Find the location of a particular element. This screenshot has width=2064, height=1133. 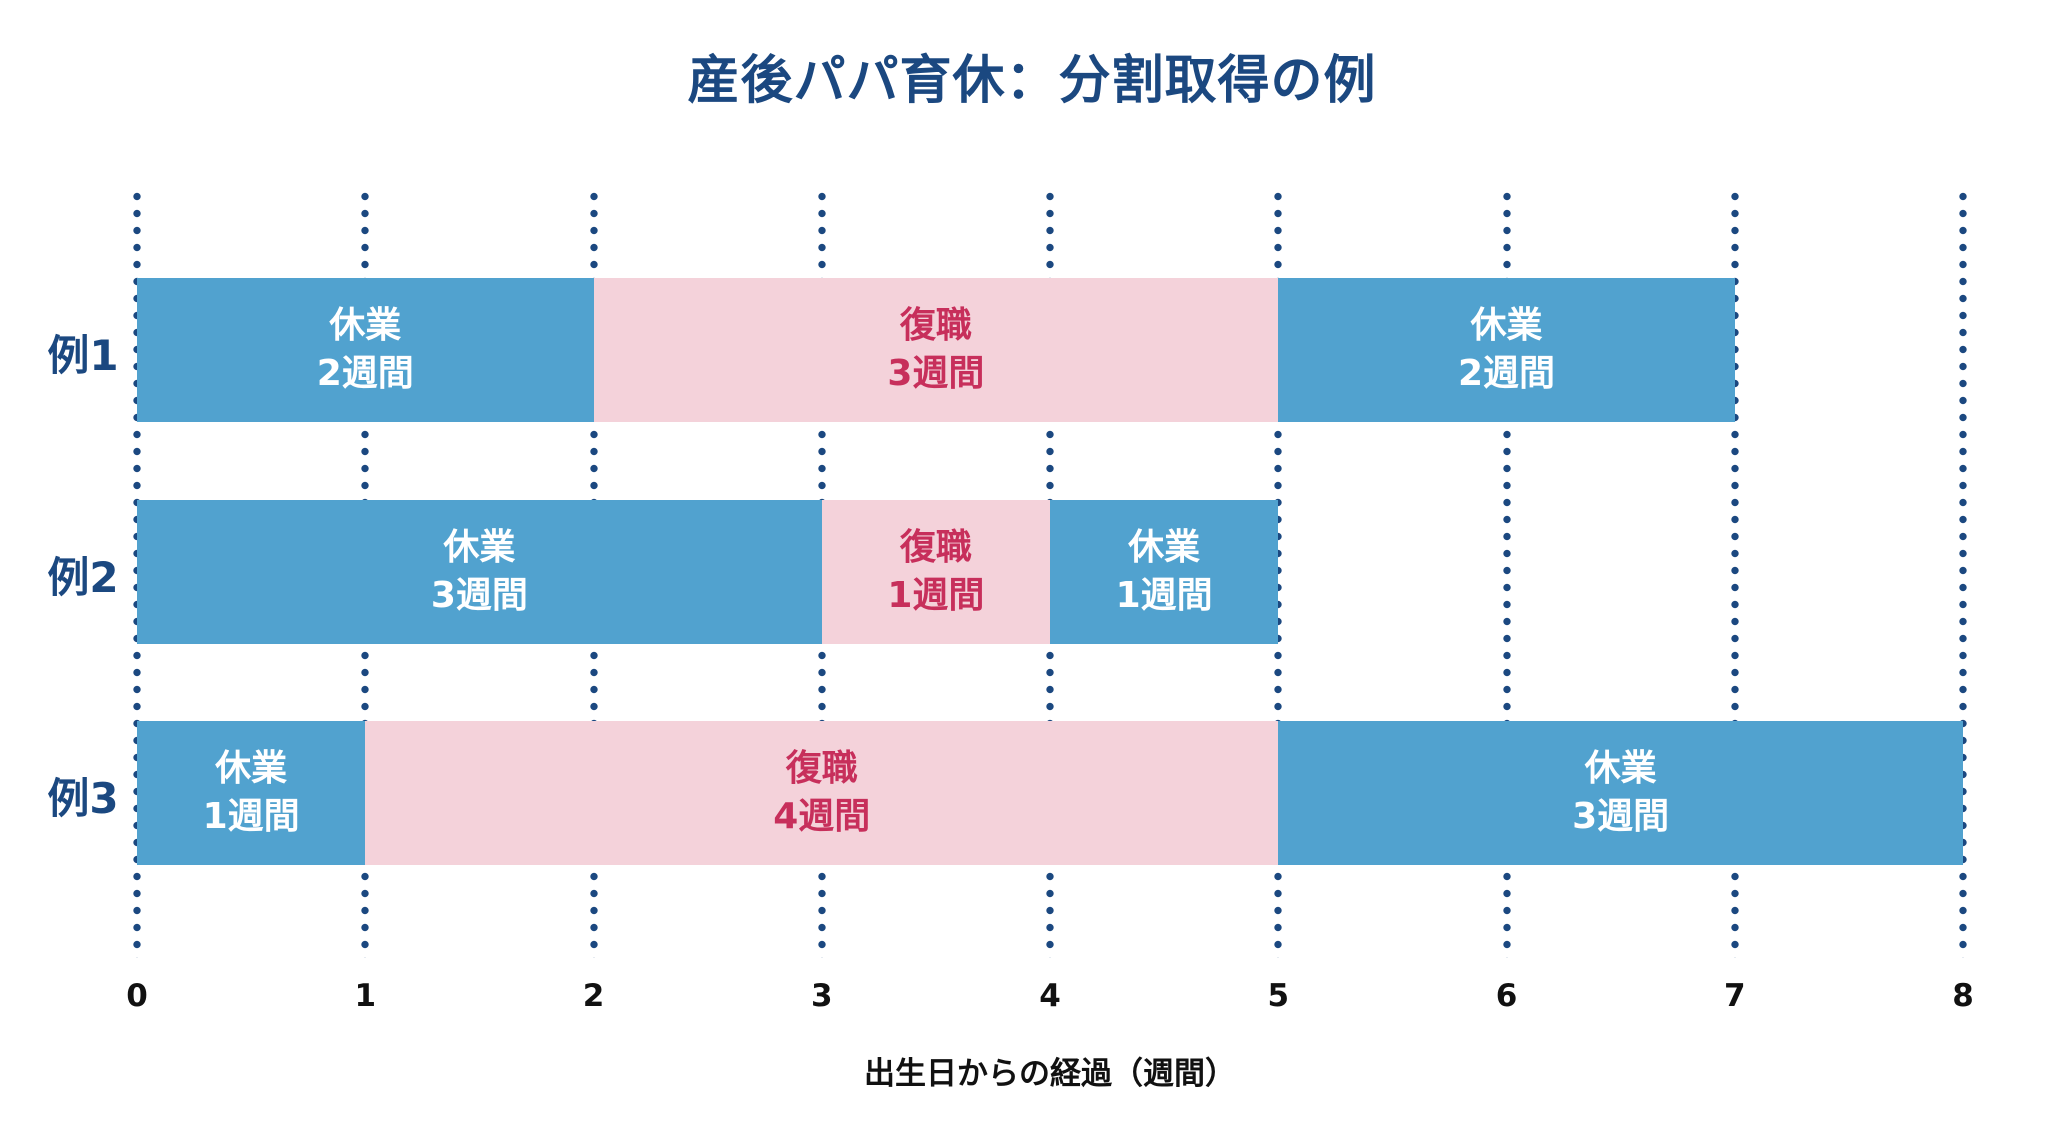

bar-segment-work: 復職 1週間 is located at coordinates (935, 572).